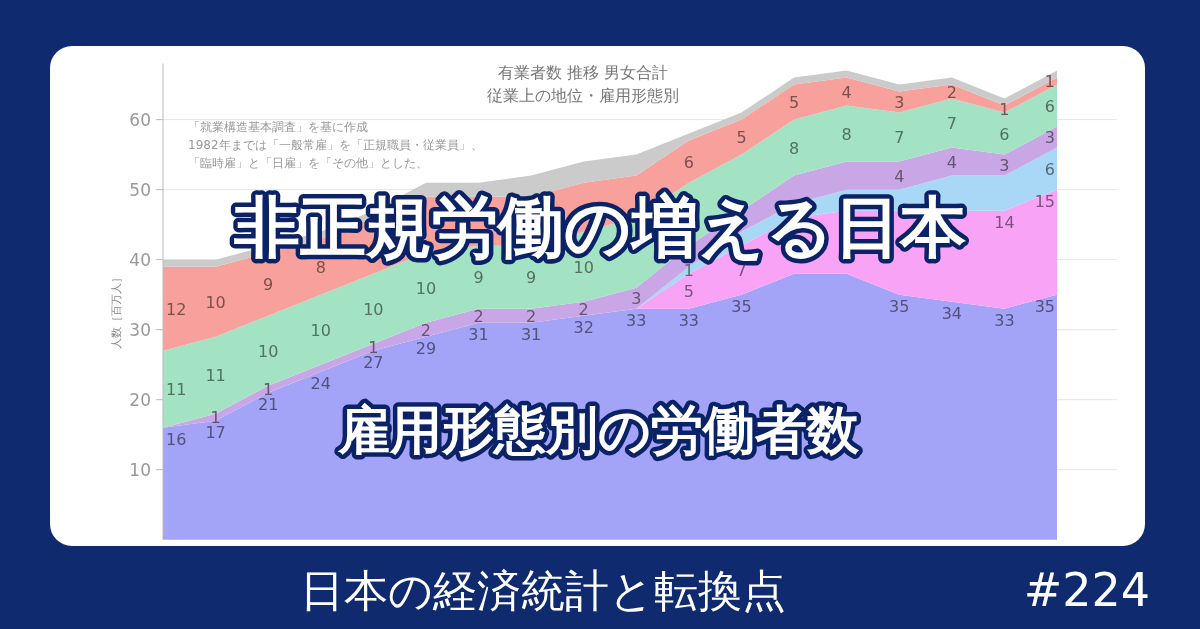  Describe the element at coordinates (1086, 590) in the screenshot. I see `text: #224` at that location.